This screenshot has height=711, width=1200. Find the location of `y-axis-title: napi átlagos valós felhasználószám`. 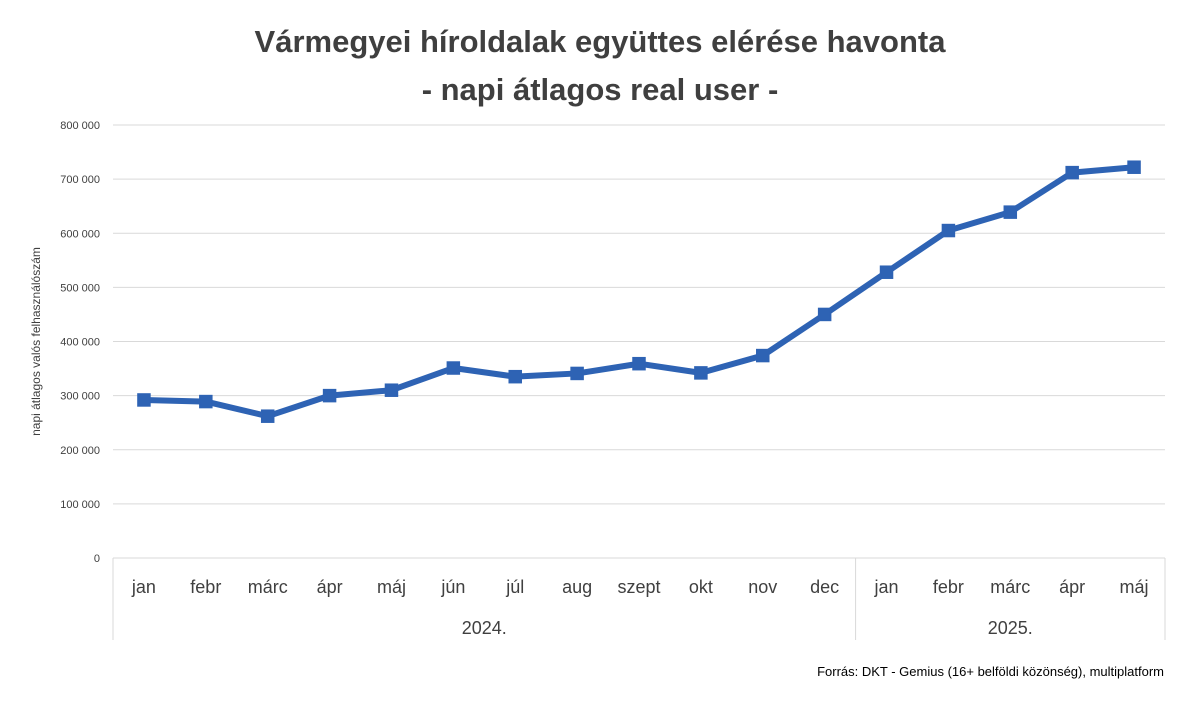

y-axis-title: napi átlagos valós felhasználószám is located at coordinates (36, 341).